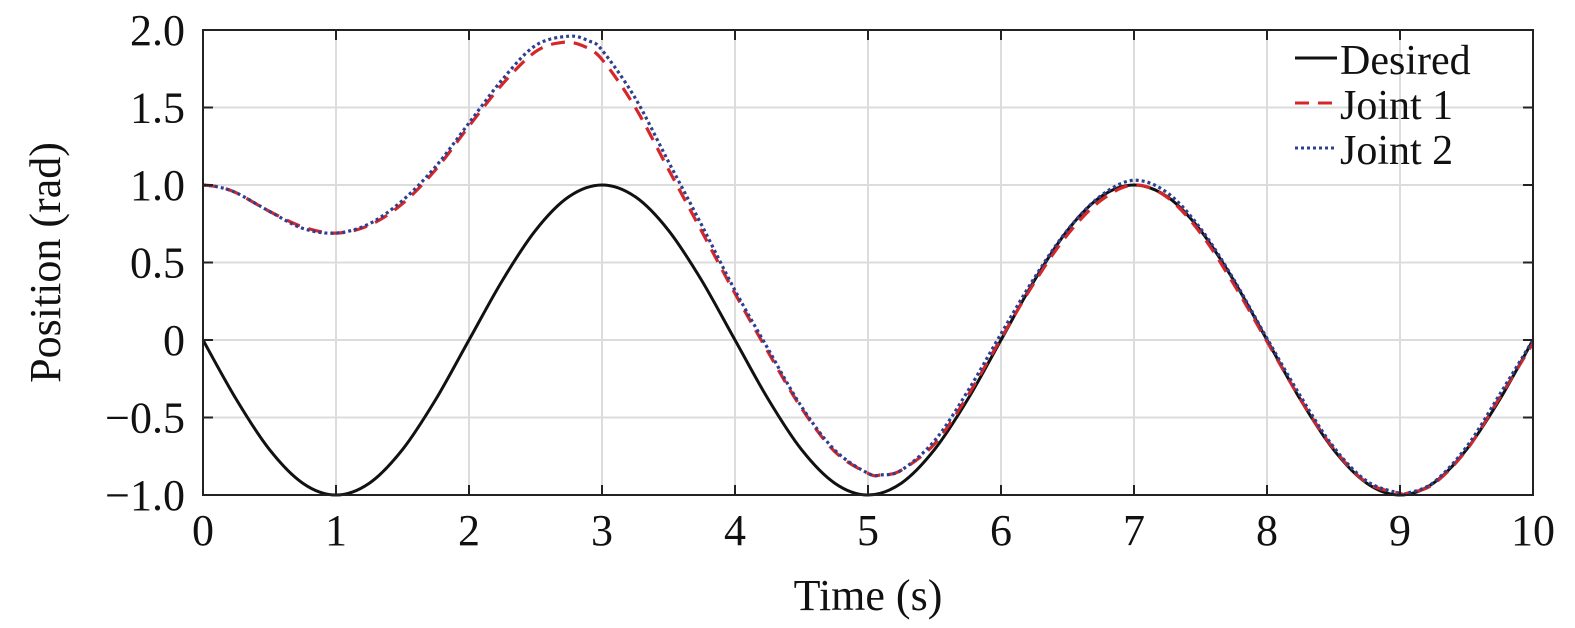 Image resolution: width=1575 pixels, height=628 pixels. What do you see at coordinates (157, 30) in the screenshot?
I see `y-tick-label: 2.0` at bounding box center [157, 30].